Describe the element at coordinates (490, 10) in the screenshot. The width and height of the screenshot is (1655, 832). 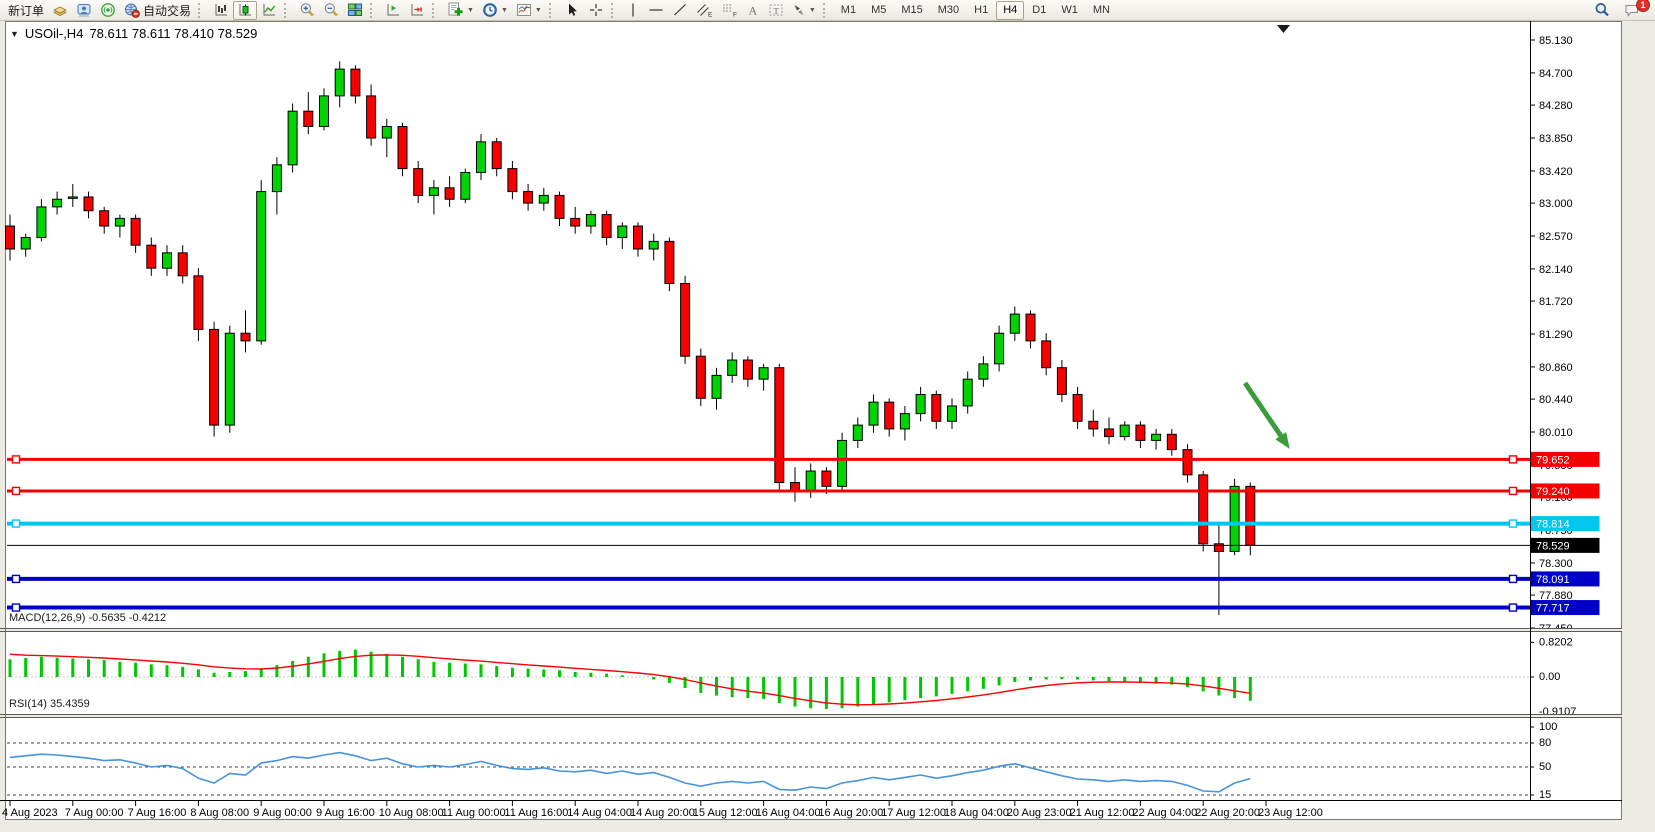
I see `clock-icon` at that location.